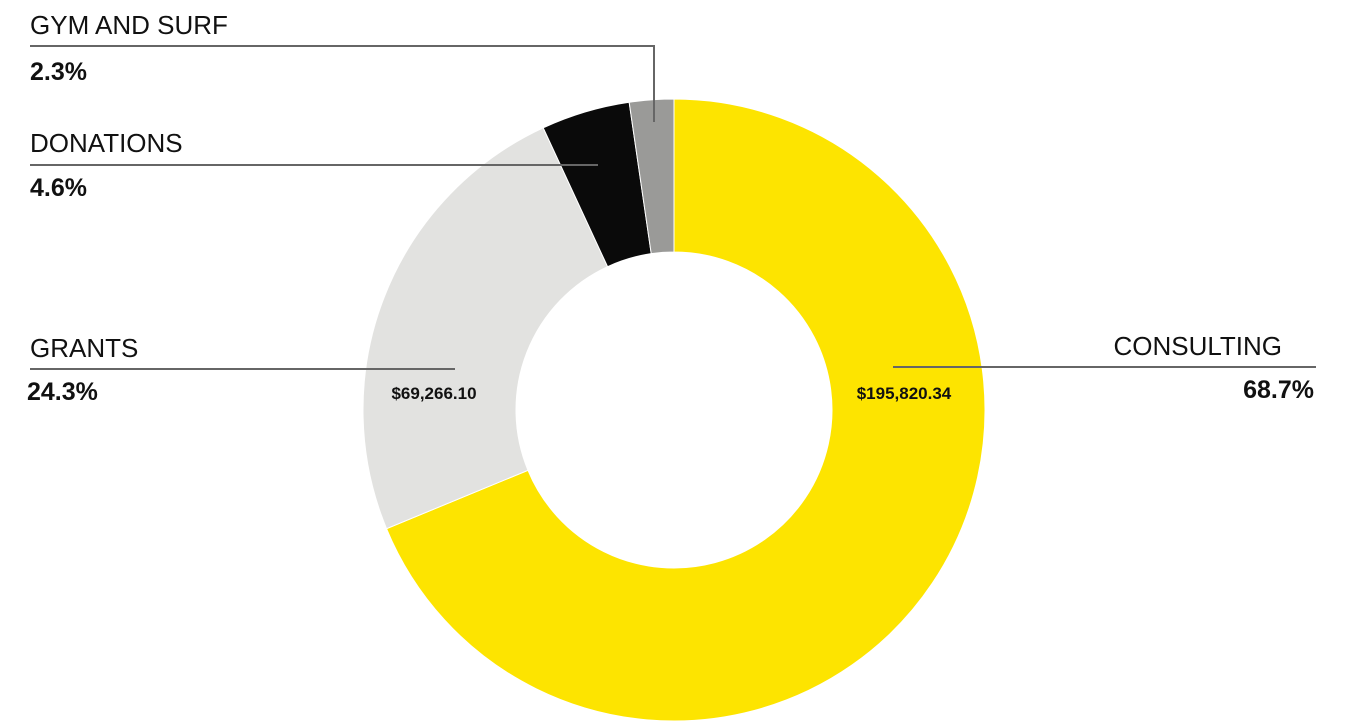 This screenshot has width=1357, height=724. Describe the element at coordinates (1278, 390) in the screenshot. I see `percent-consulting: 68.7%` at that location.